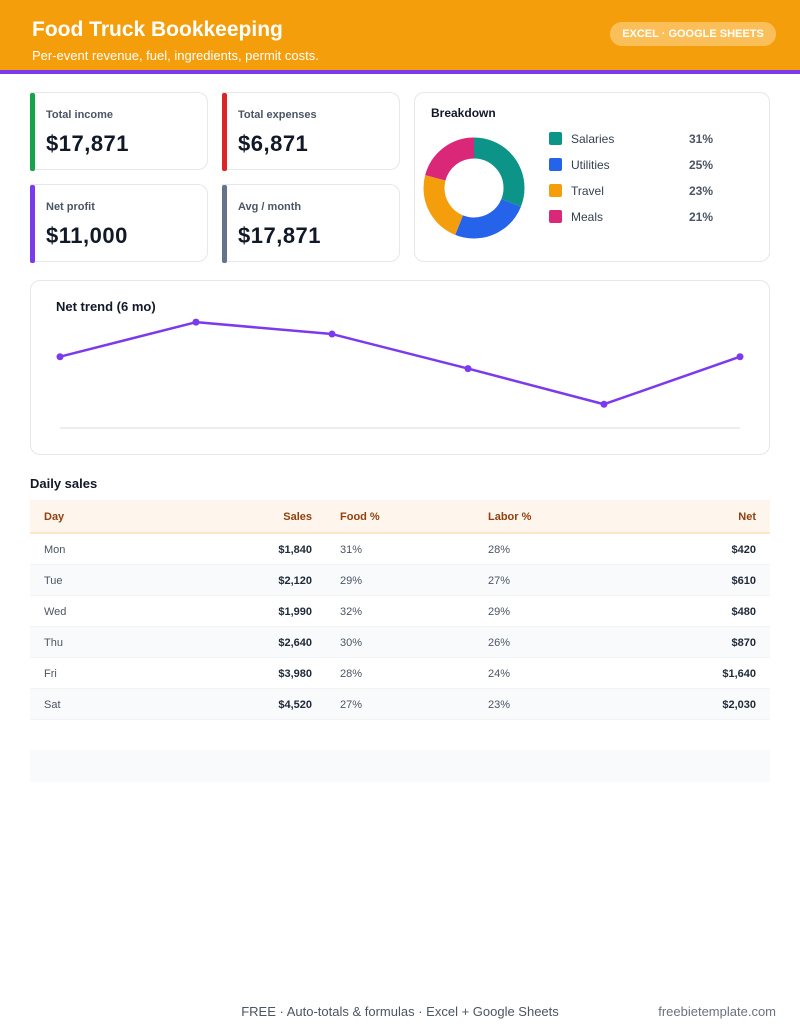  I want to click on kpi-label: Total income, so click(80, 115).